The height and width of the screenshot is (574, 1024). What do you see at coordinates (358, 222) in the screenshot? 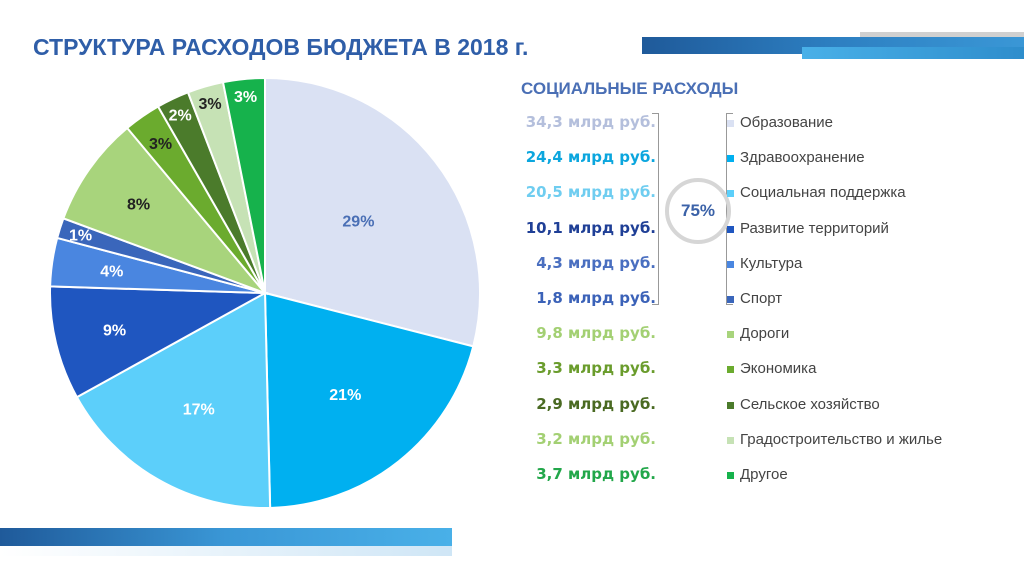
I see `slice-percent-label: 29%` at bounding box center [358, 222].